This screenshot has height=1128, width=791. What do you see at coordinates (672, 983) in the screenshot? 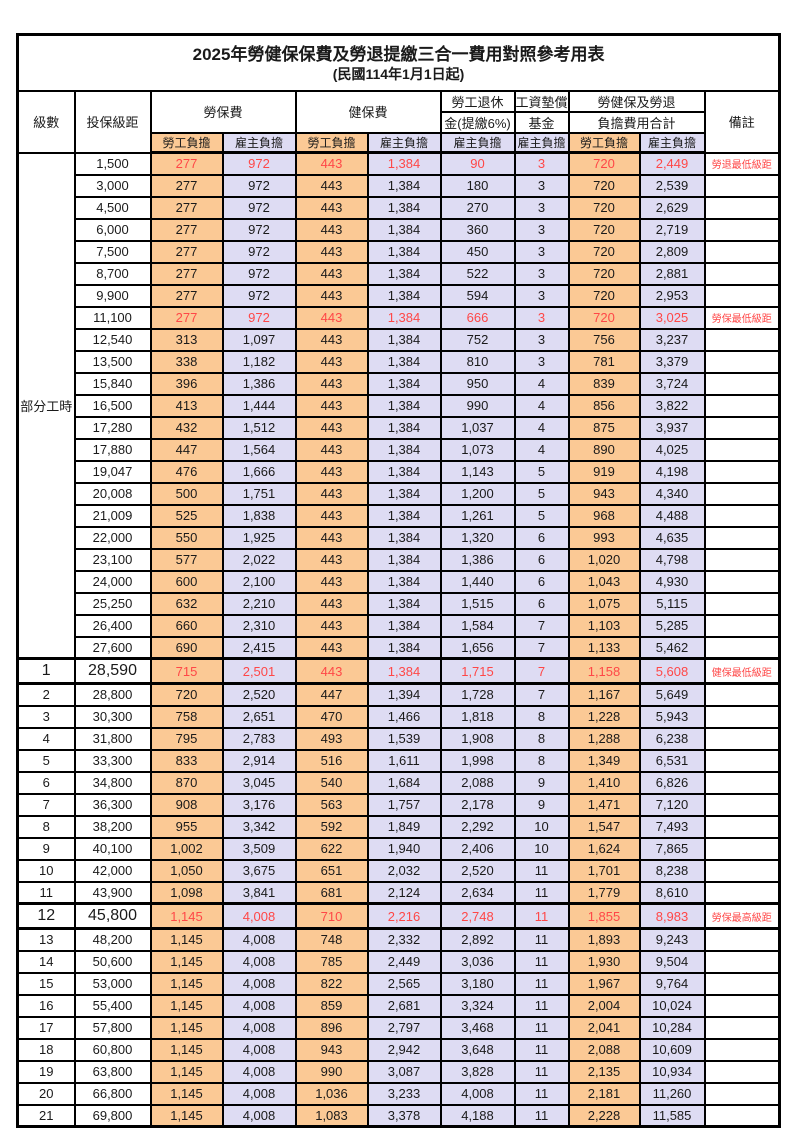
I see `cell-total-employer: 9,764` at bounding box center [672, 983].